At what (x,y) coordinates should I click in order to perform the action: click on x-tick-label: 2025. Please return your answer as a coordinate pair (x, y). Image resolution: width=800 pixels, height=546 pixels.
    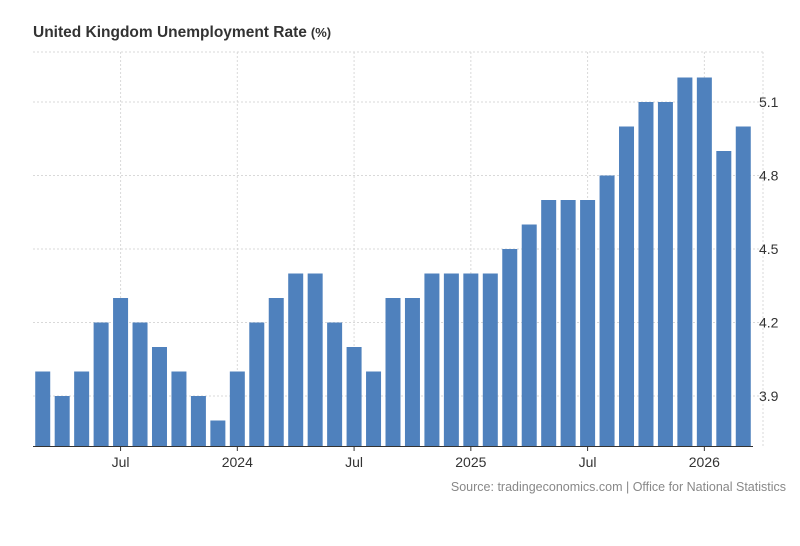
    Looking at the image, I should click on (470, 462).